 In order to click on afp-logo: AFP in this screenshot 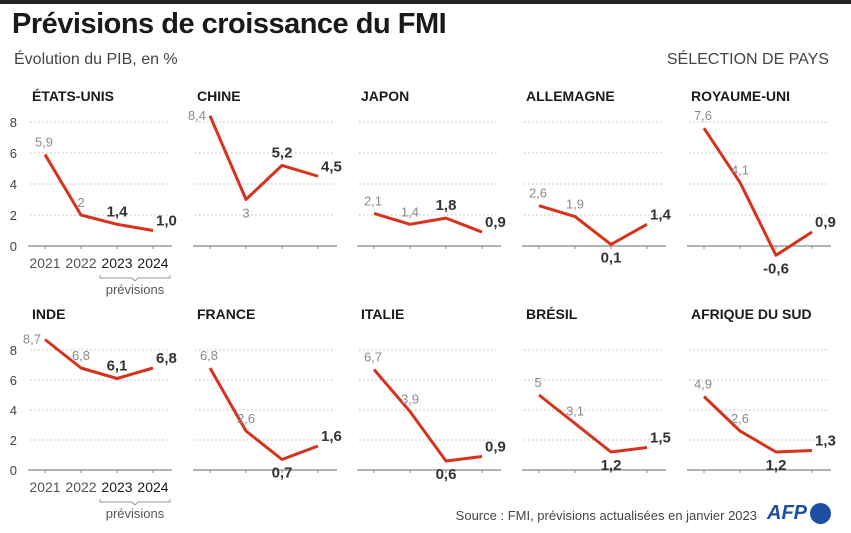, I will do `click(787, 513)`.